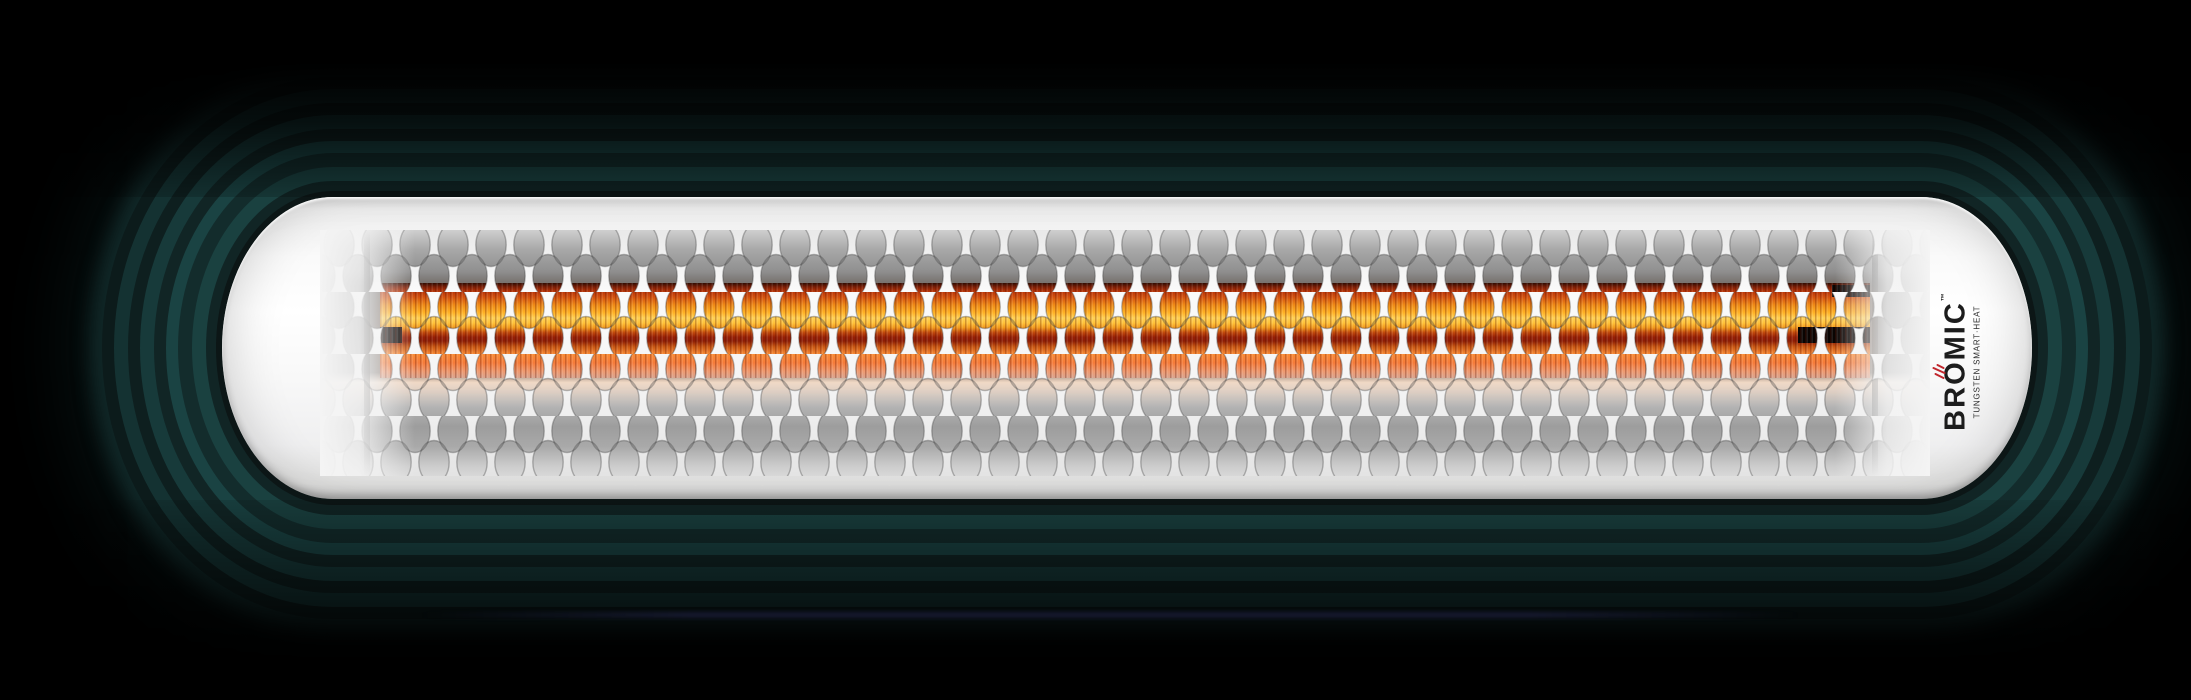 The width and height of the screenshot is (2191, 700). Describe the element at coordinates (1939, 371) in the screenshot. I see `flame-accent-icon` at that location.